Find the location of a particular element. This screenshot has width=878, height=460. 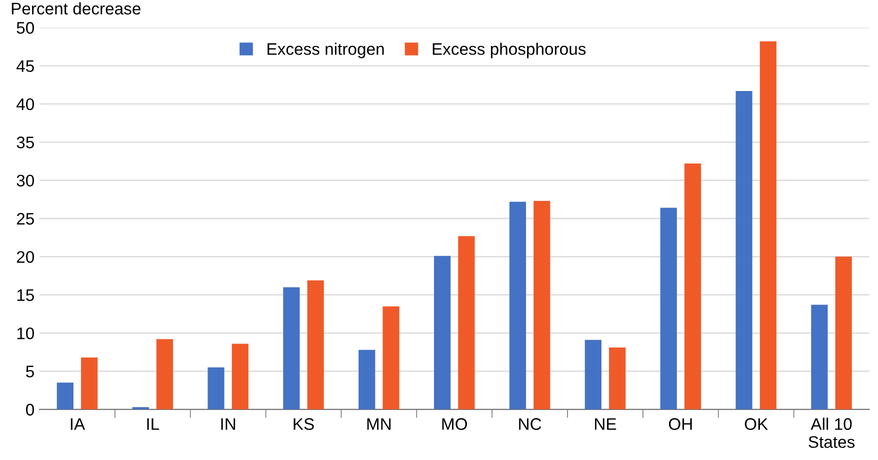

x-tick-label: IA is located at coordinates (78, 424).